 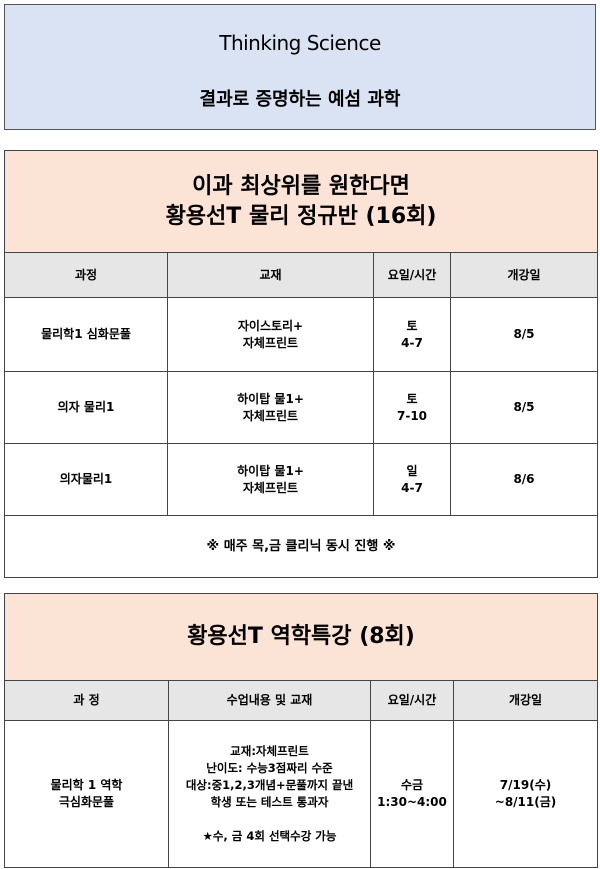 What do you see at coordinates (86, 407) in the screenshot?
I see `course-cell: 의자 물리1` at bounding box center [86, 407].